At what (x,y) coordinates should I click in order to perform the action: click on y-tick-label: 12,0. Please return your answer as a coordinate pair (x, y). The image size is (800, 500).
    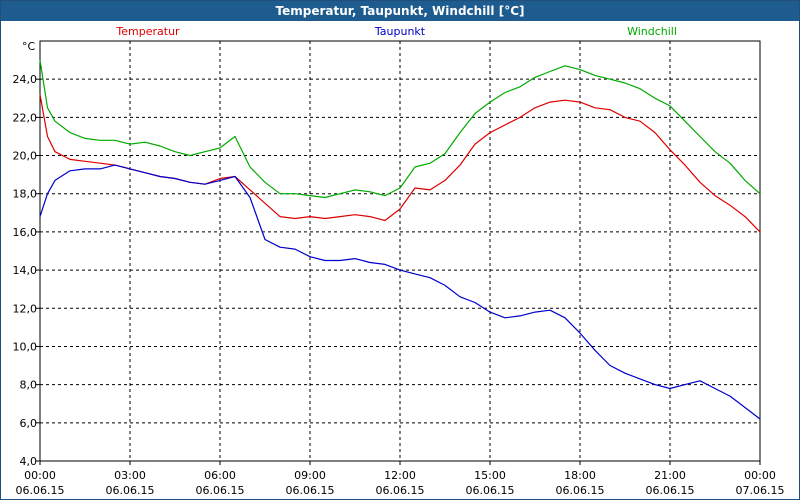
    Looking at the image, I should click on (25, 308).